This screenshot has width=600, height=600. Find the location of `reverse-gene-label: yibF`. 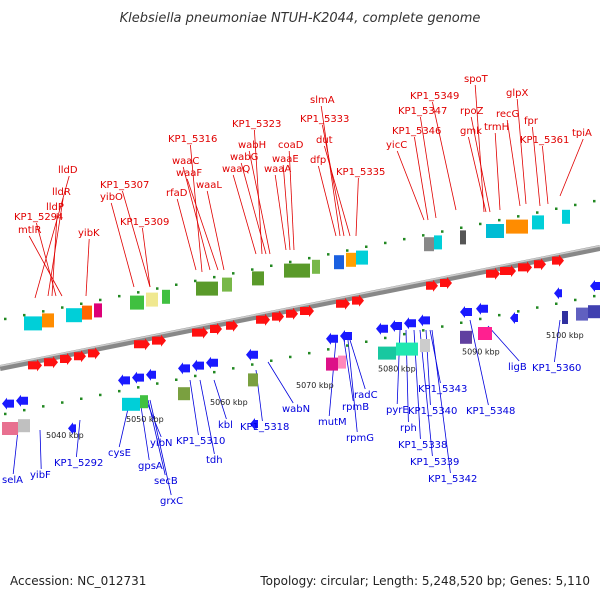

reverse-gene-label: yibF is located at coordinates (40, 475).